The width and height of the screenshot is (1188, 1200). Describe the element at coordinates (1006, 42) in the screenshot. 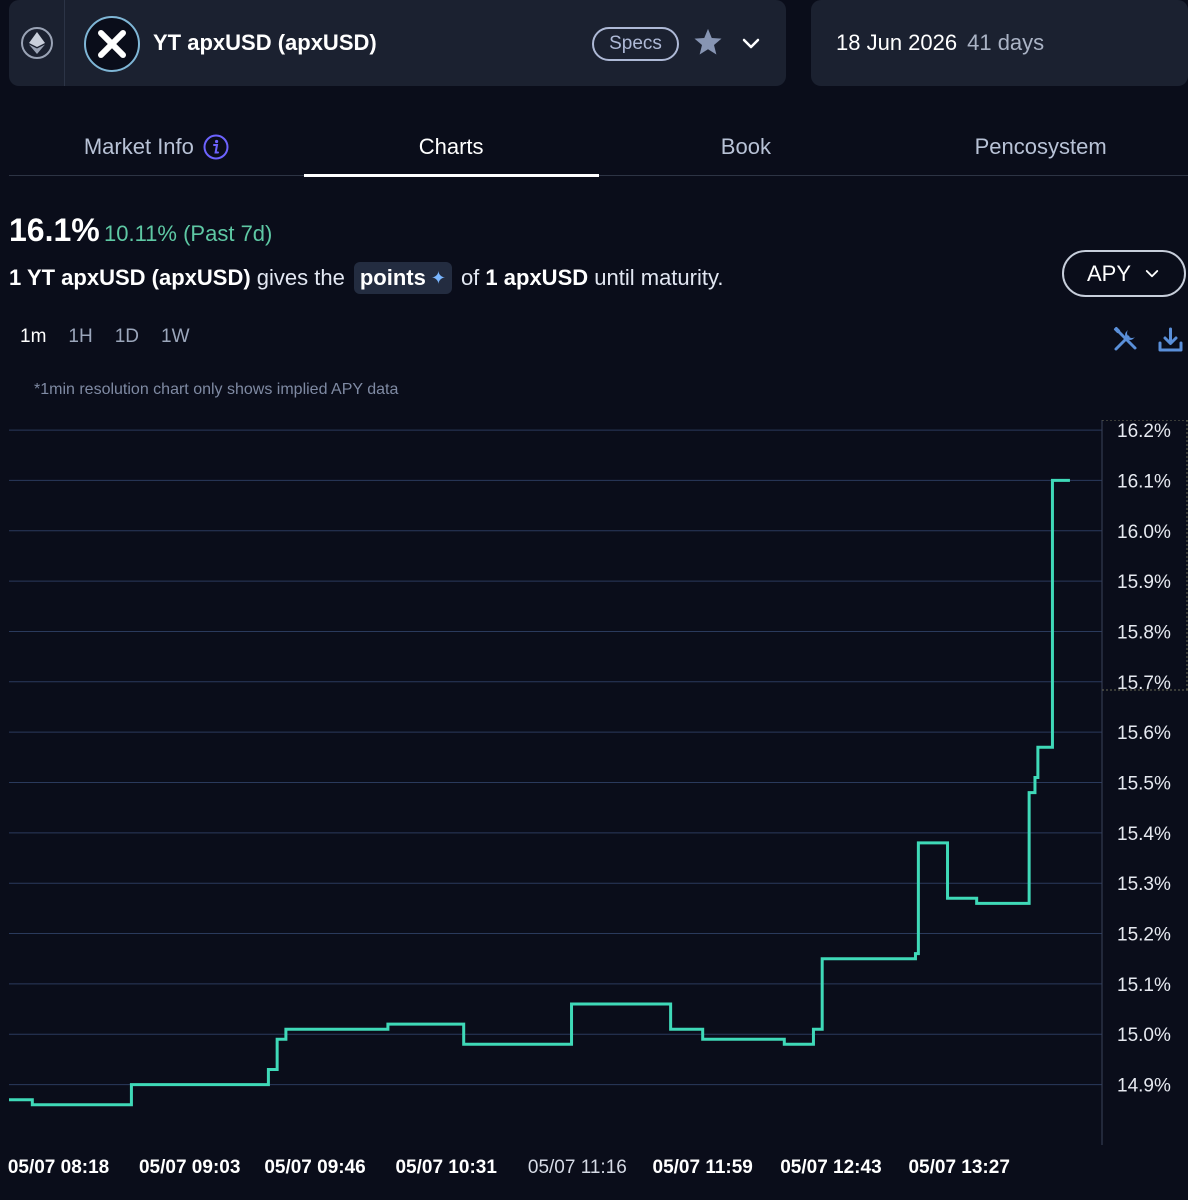

I see `expiry-days: 41 days` at that location.